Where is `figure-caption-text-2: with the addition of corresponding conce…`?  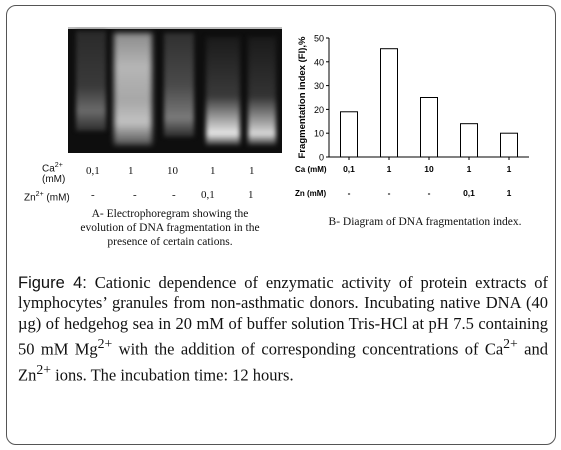 figure-caption-text-2: with the addition of corresponding conce… is located at coordinates (308, 349).